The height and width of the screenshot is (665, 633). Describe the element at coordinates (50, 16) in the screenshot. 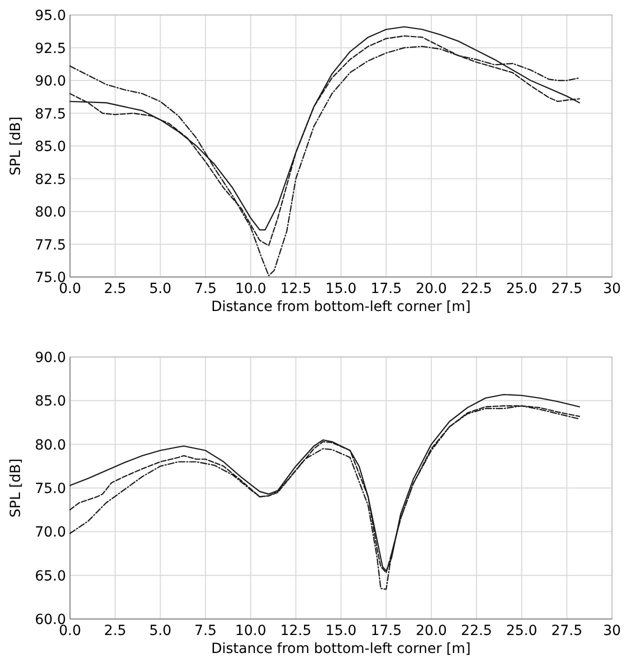

I see `y-tick-label: 95.0` at that location.